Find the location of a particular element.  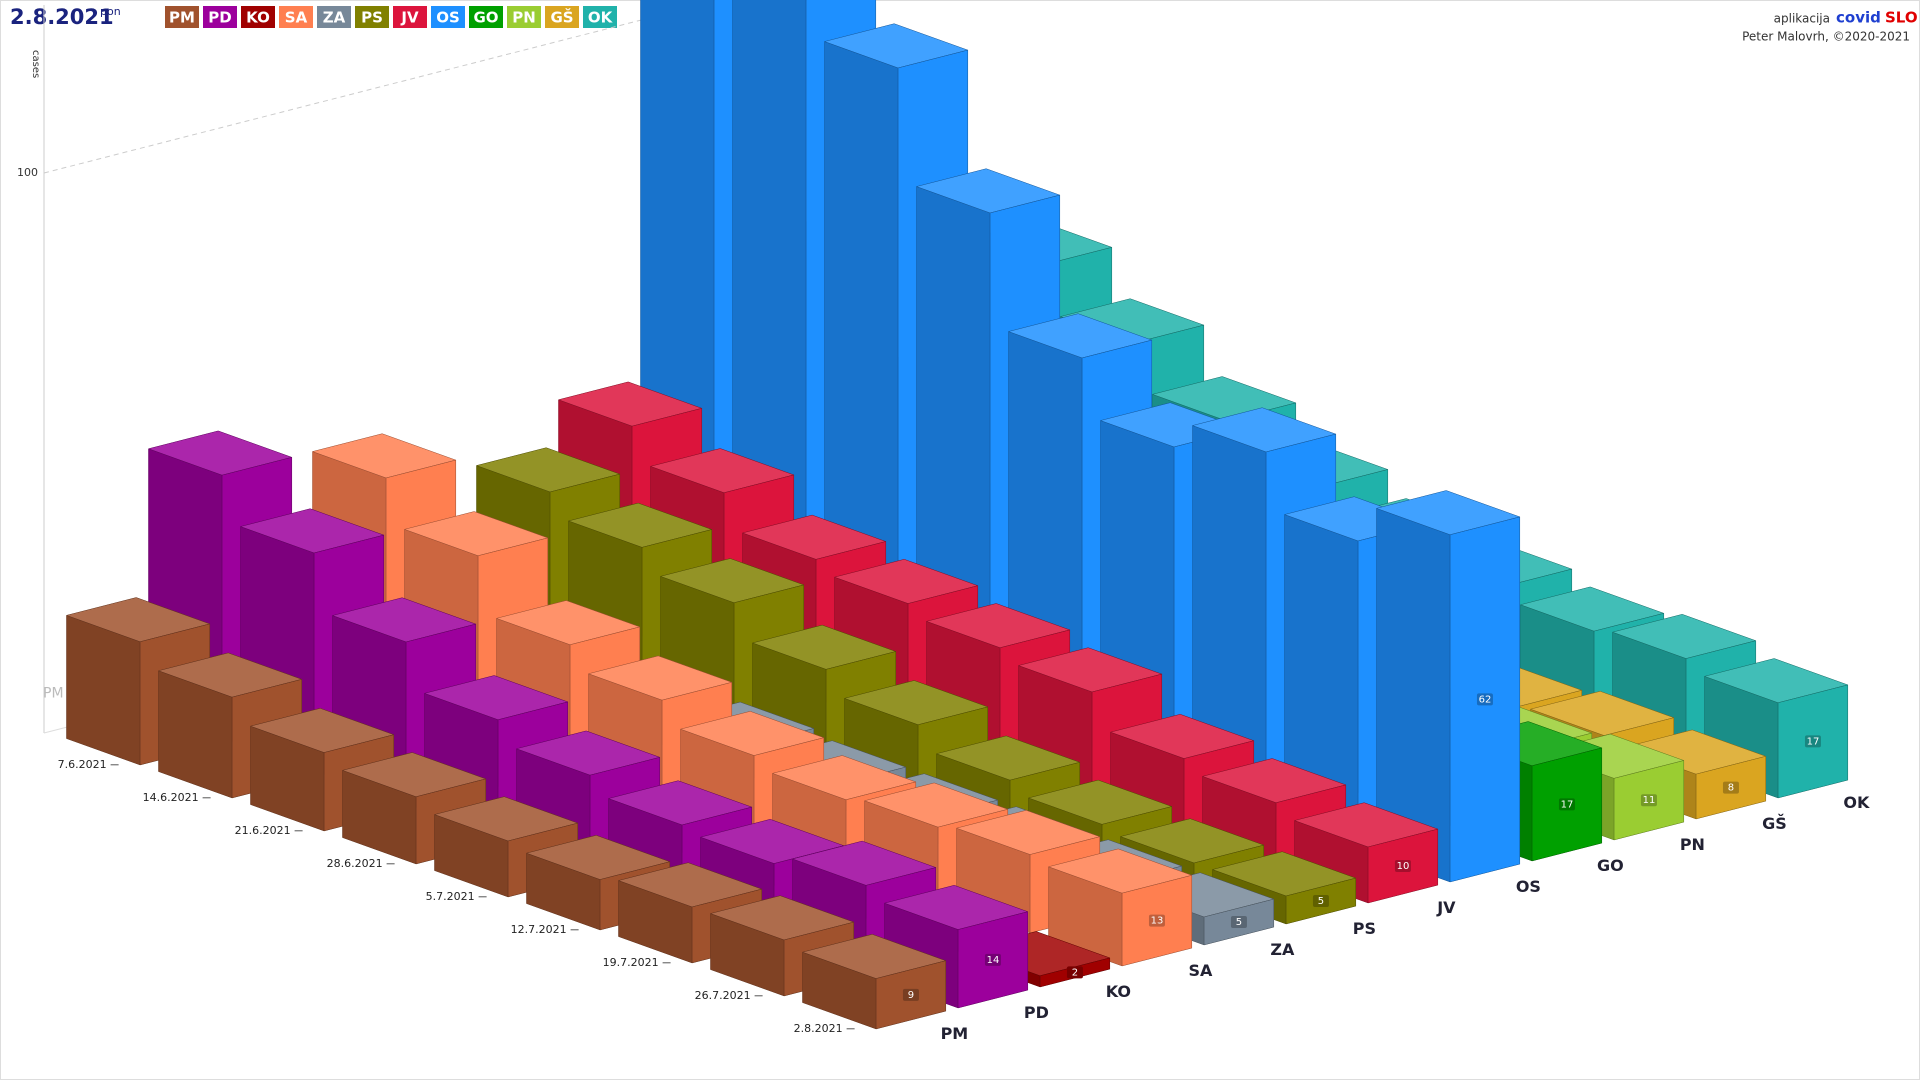

app-name: SLO is located at coordinates (1901, 18).